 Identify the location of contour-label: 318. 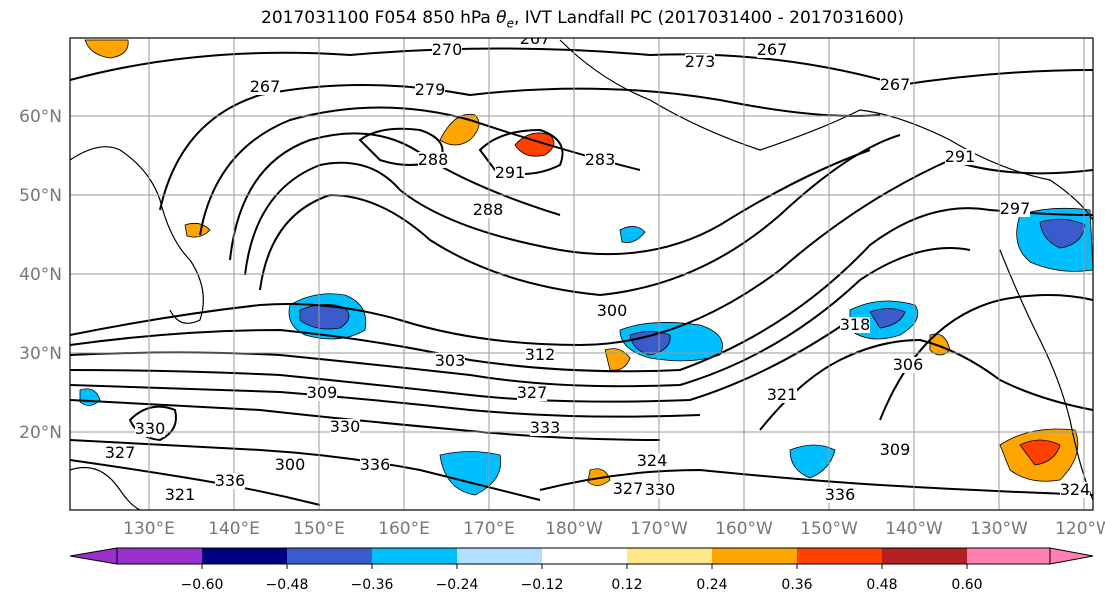
(855, 324).